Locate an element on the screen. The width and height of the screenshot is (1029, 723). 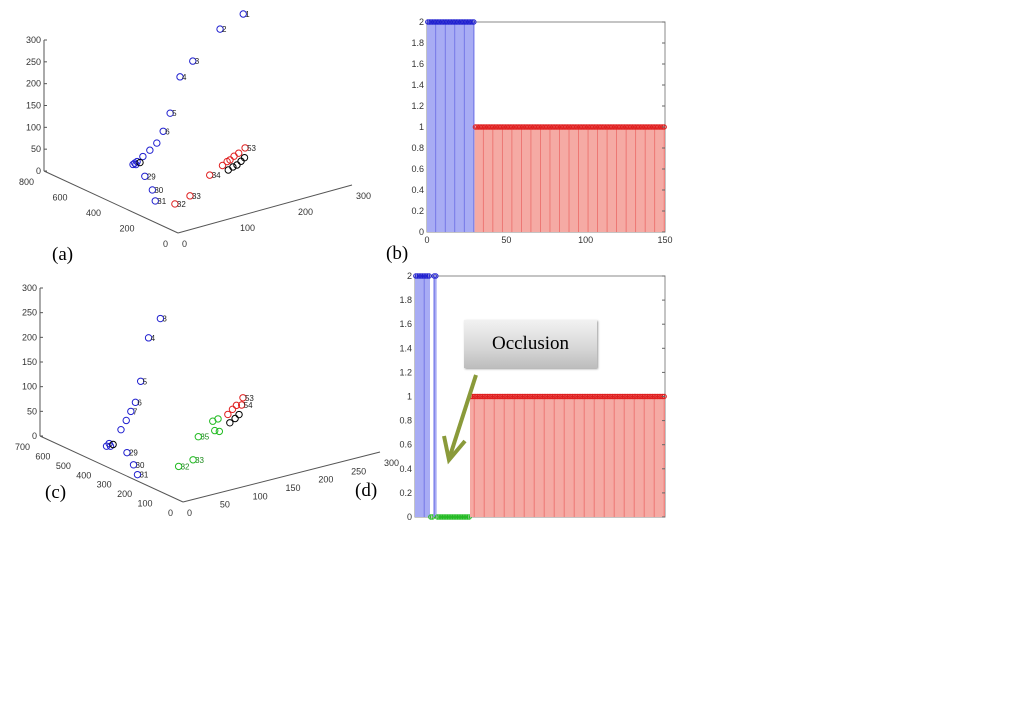
panel-label-b: (b) is located at coordinates (397, 253).